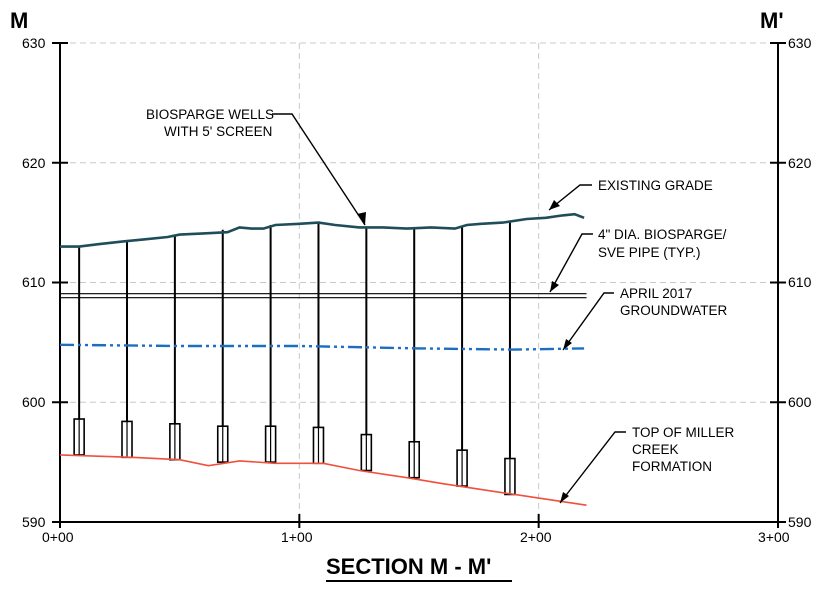  What do you see at coordinates (564, 497) in the screenshot?
I see `leader-miller-creek-arrow` at bounding box center [564, 497].